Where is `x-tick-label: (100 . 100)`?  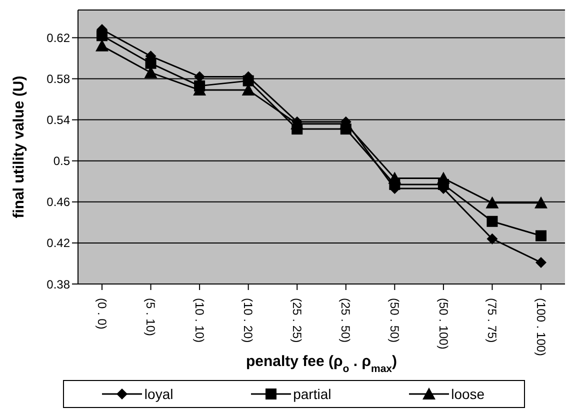 x-tick-label: (100 . 100) is located at coordinates (541, 327).